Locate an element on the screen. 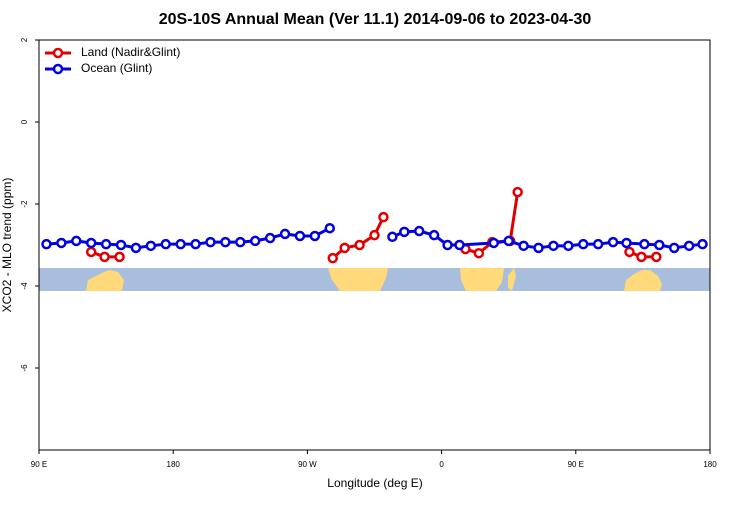 This screenshot has width=750, height=505. y-tick-label: -4 is located at coordinates (24, 286).